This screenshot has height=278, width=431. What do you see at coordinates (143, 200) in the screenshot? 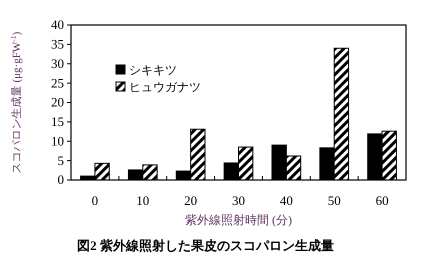
I see `x-tick-label: 10` at bounding box center [143, 200].